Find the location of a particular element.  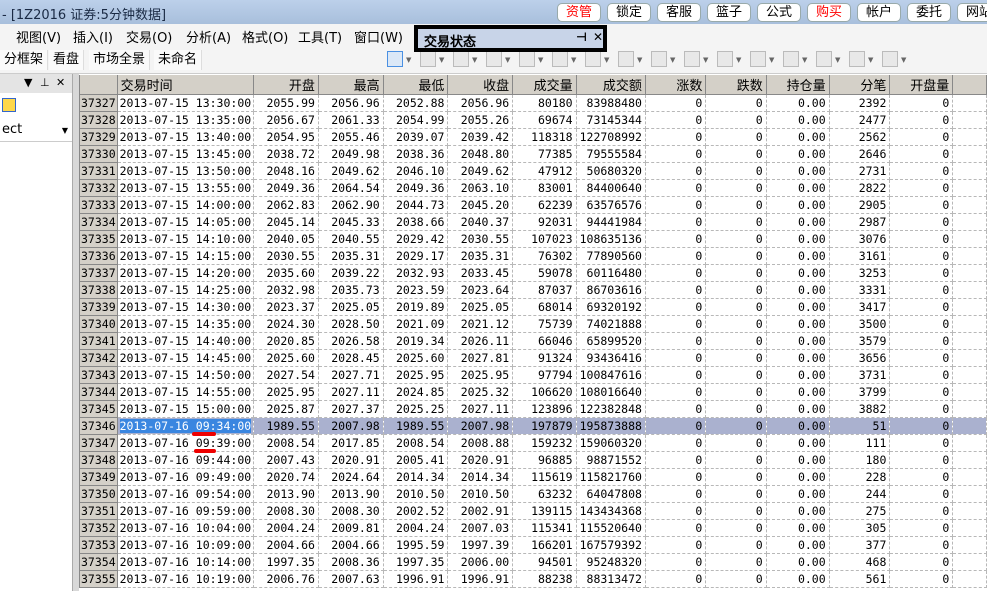

column-header: 成交量 is located at coordinates (544, 85).